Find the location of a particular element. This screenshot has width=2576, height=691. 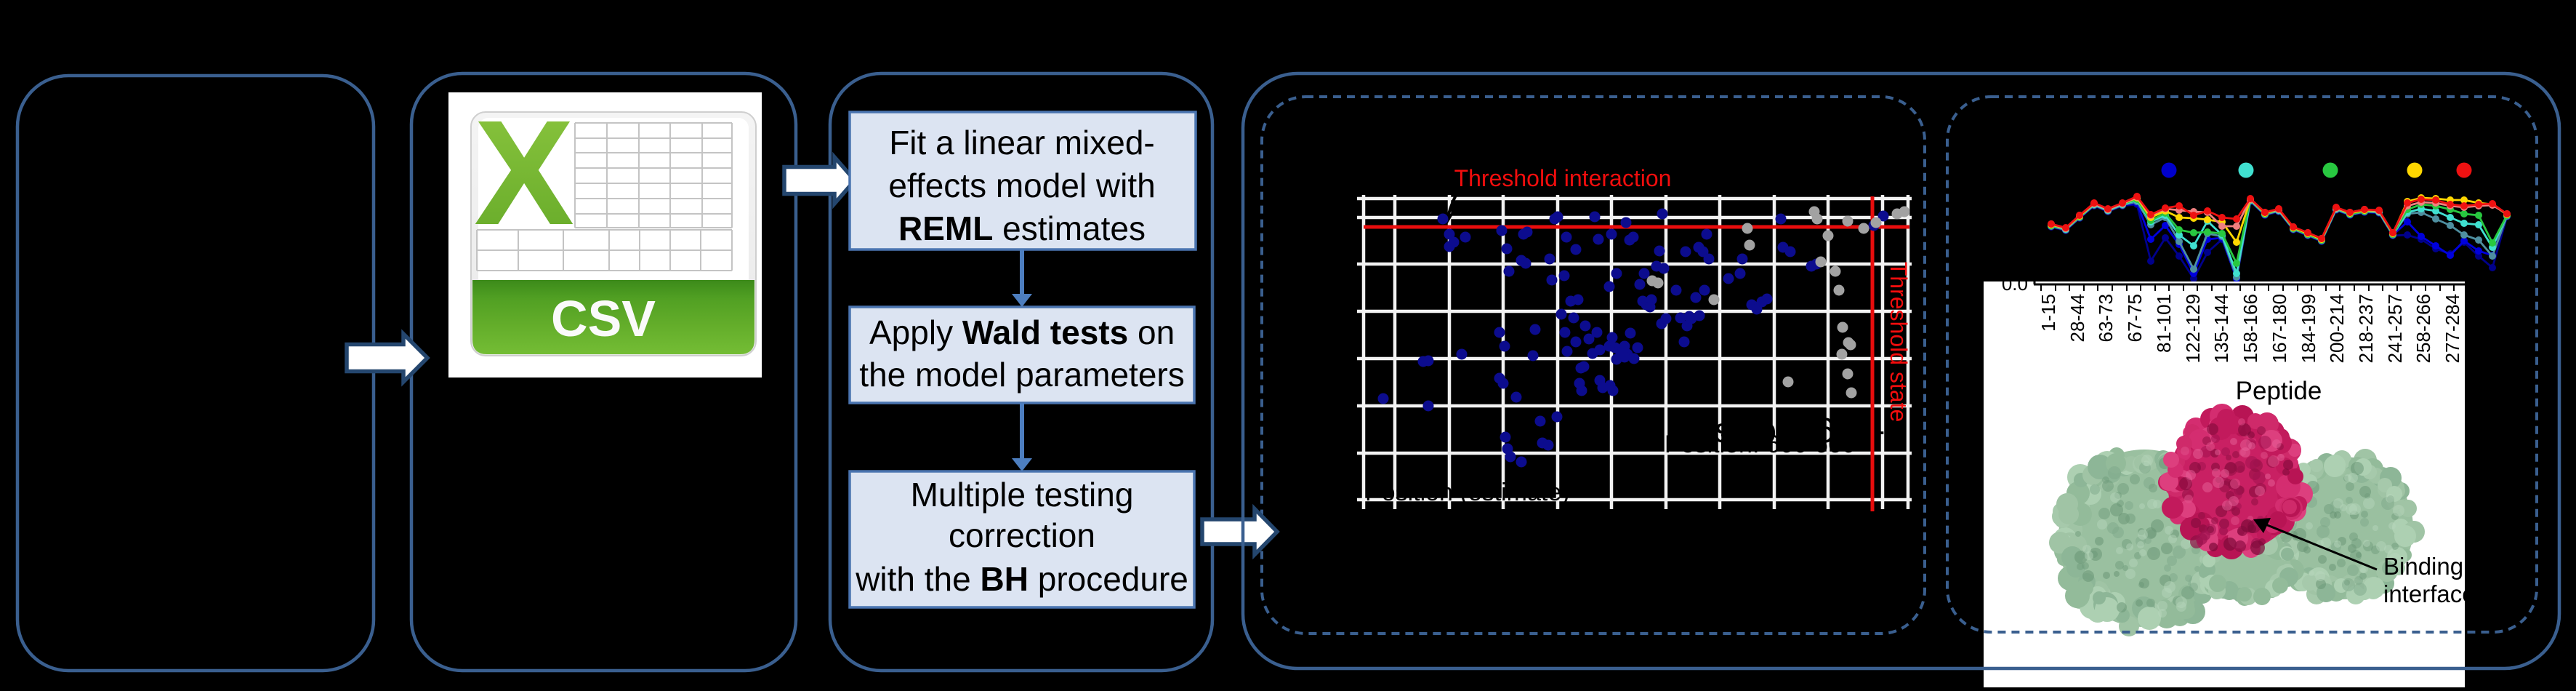

svg-text: with the BH procedure is located at coordinates (1021, 579).